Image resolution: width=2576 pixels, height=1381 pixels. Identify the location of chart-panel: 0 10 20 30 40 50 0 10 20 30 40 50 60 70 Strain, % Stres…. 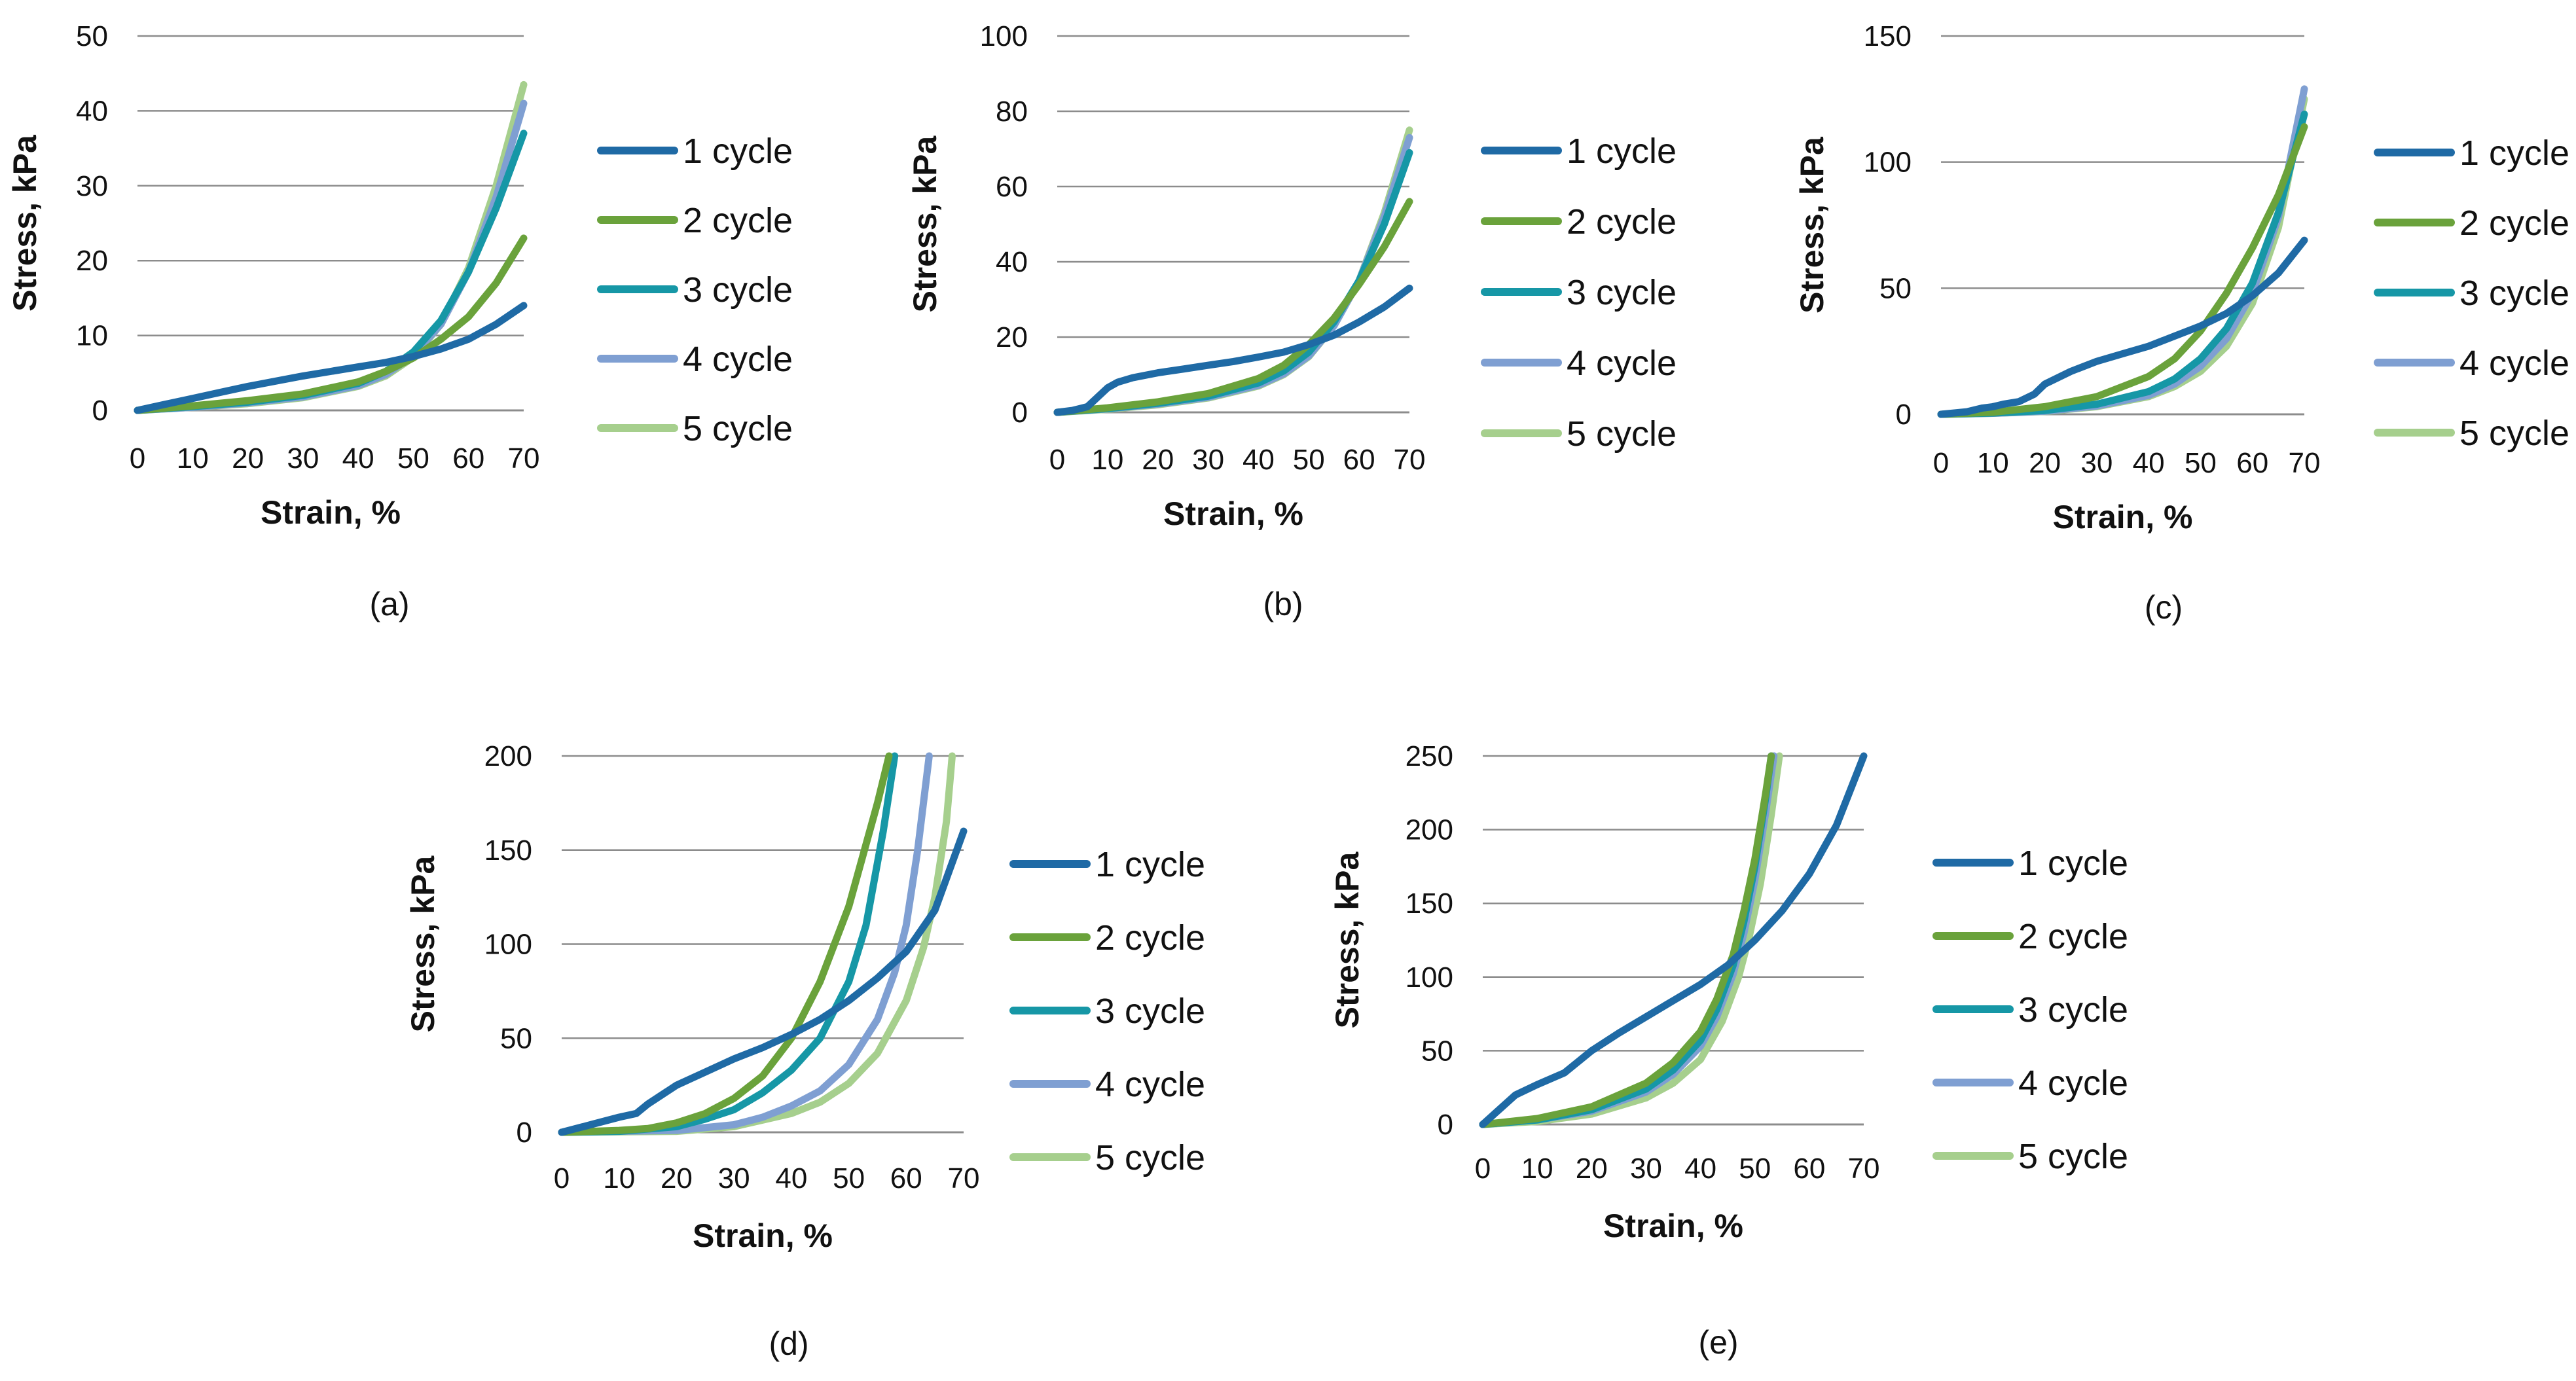
(400, 321).